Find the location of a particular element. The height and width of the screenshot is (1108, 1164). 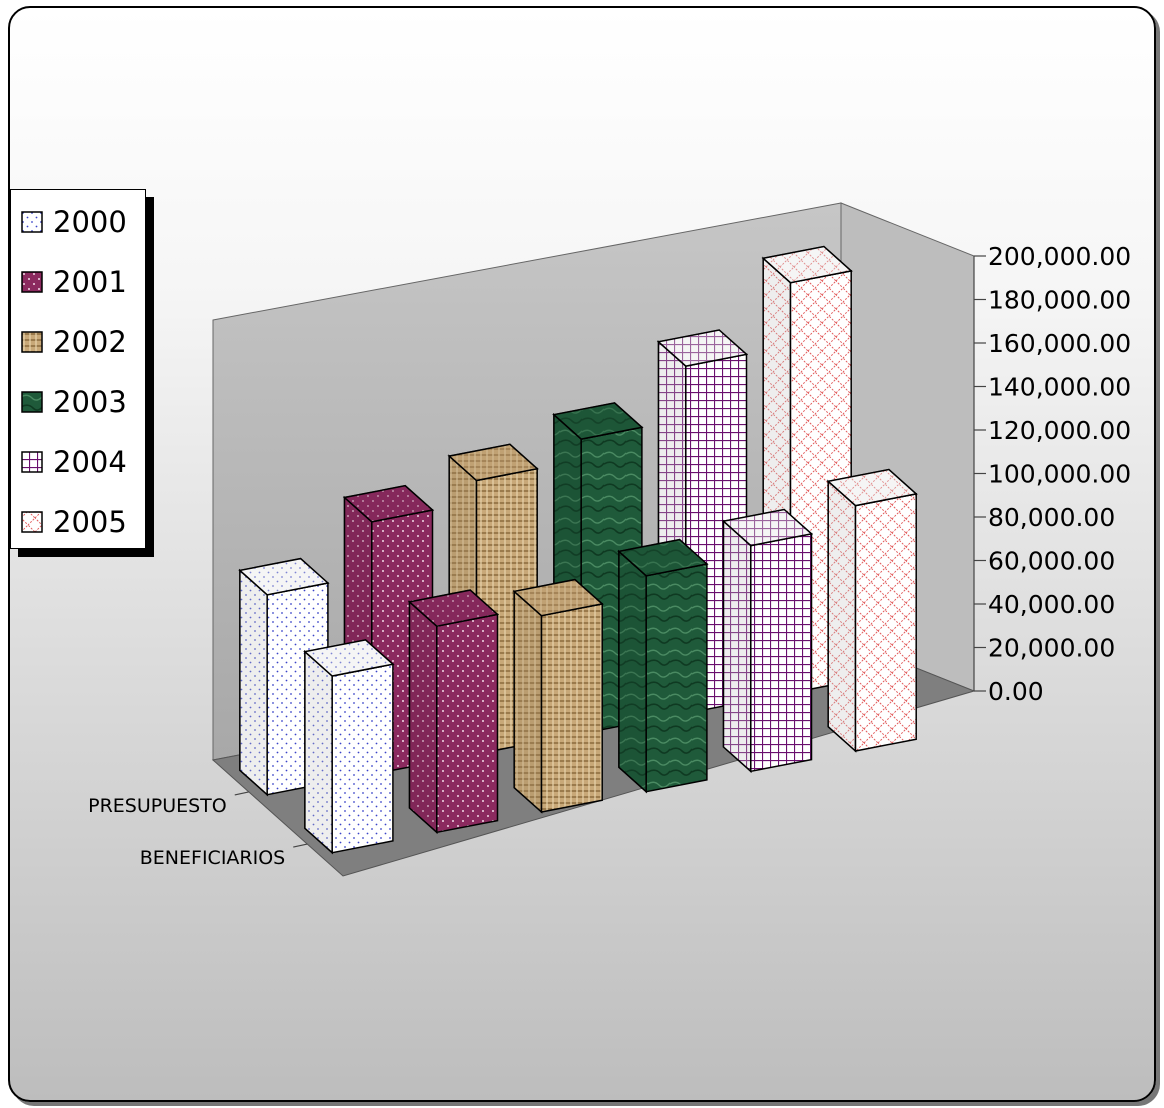

bar-beneficiarios-2000 is located at coordinates (349, 747).